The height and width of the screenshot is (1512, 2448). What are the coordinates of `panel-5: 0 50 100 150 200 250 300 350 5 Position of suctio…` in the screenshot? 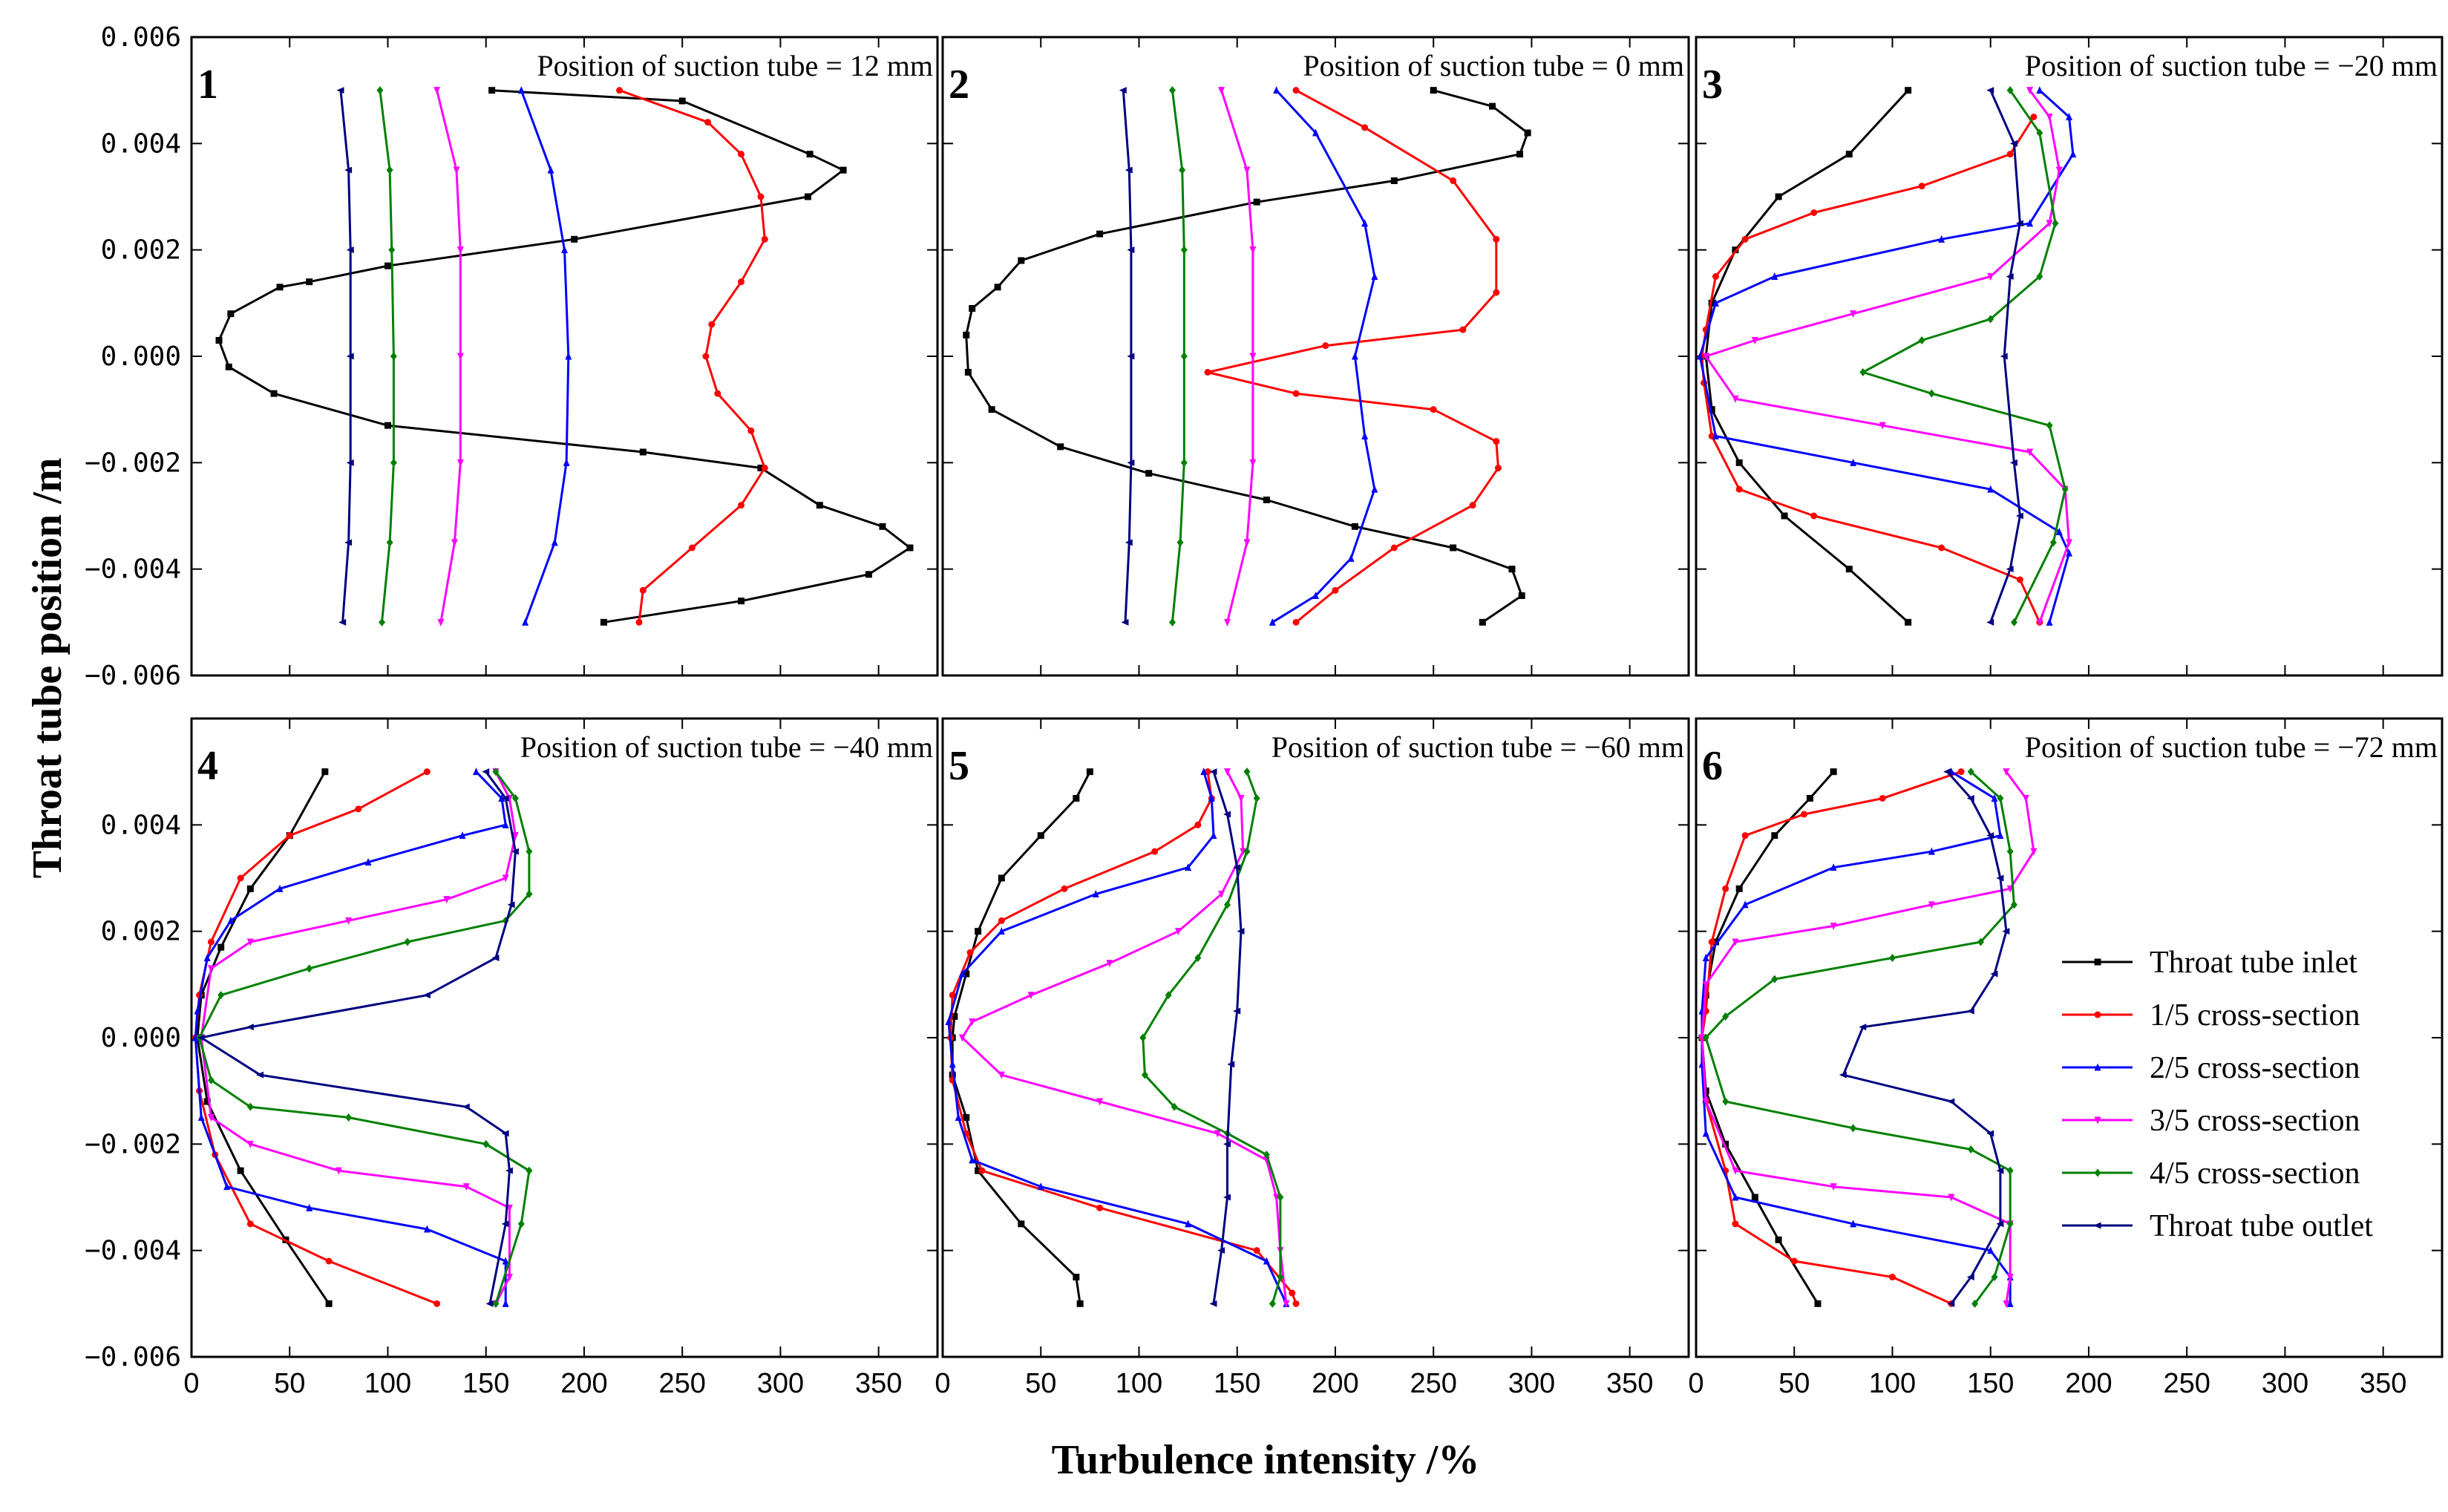 It's located at (1312, 1058).